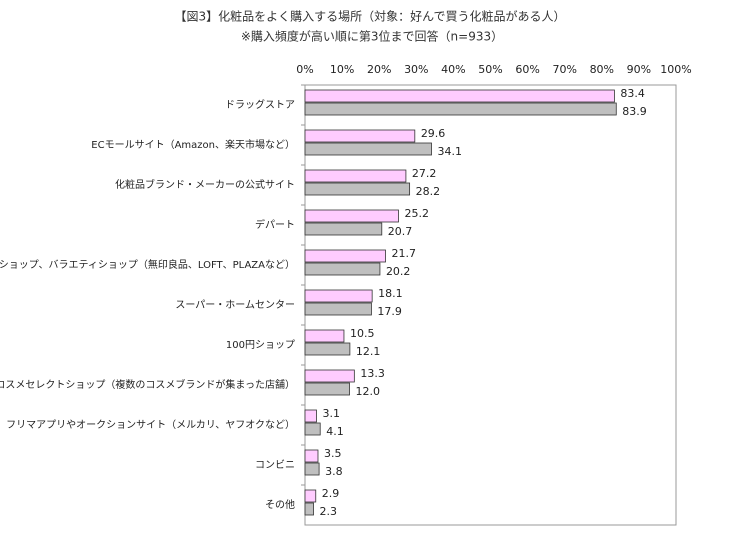 The height and width of the screenshot is (535, 742). I want to click on y-tick-label: 100円ショップ, so click(260, 345).